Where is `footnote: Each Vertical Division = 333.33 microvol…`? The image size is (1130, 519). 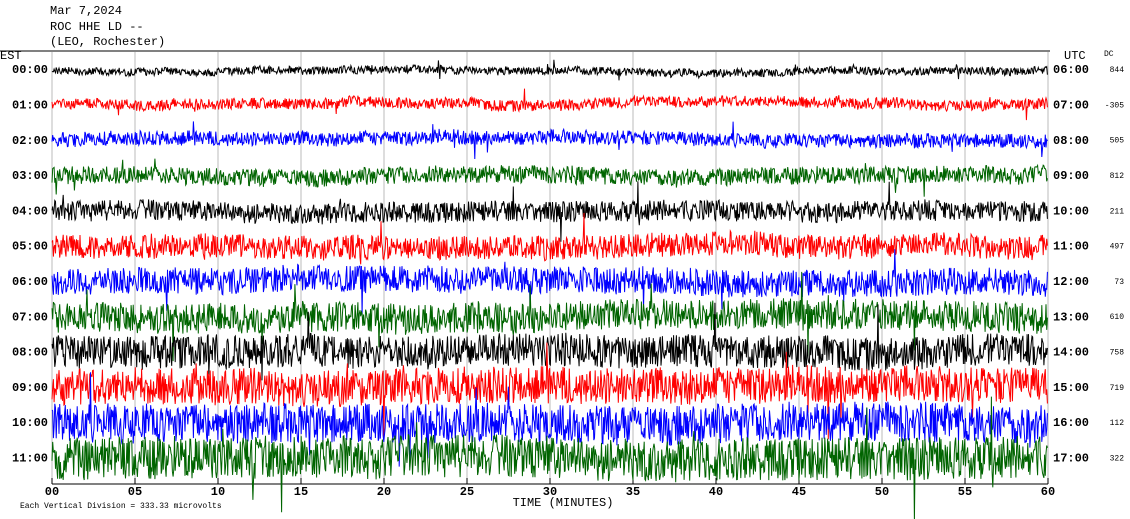 footnote: Each Vertical Division = 333.33 microvol… is located at coordinates (121, 506).